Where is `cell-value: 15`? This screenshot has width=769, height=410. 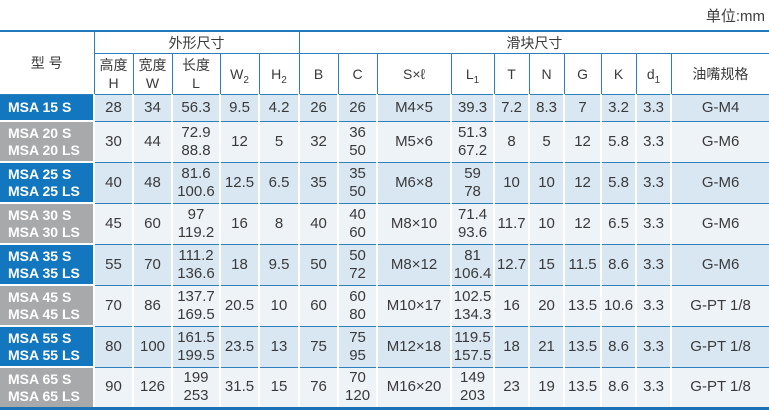
cell-value: 15 is located at coordinates (546, 264).